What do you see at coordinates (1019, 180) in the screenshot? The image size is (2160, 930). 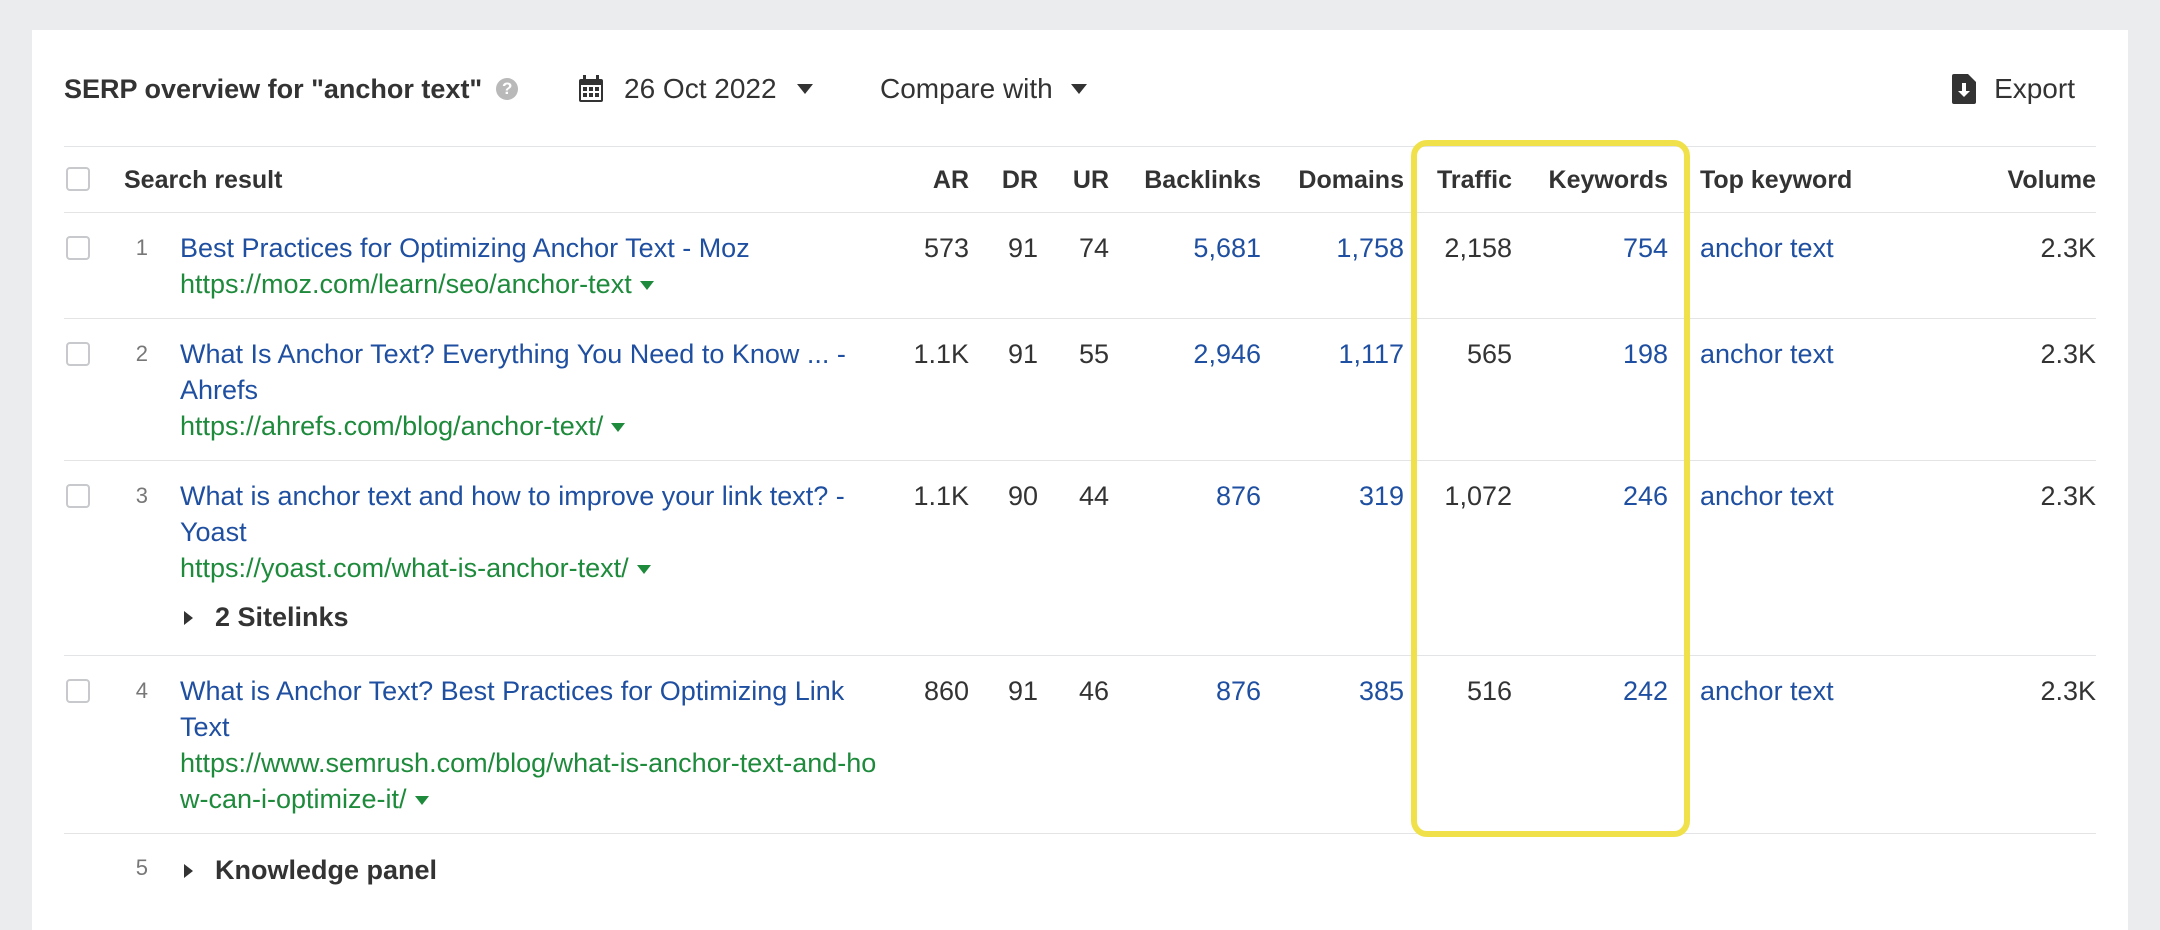 I see `col-dr: DR` at bounding box center [1019, 180].